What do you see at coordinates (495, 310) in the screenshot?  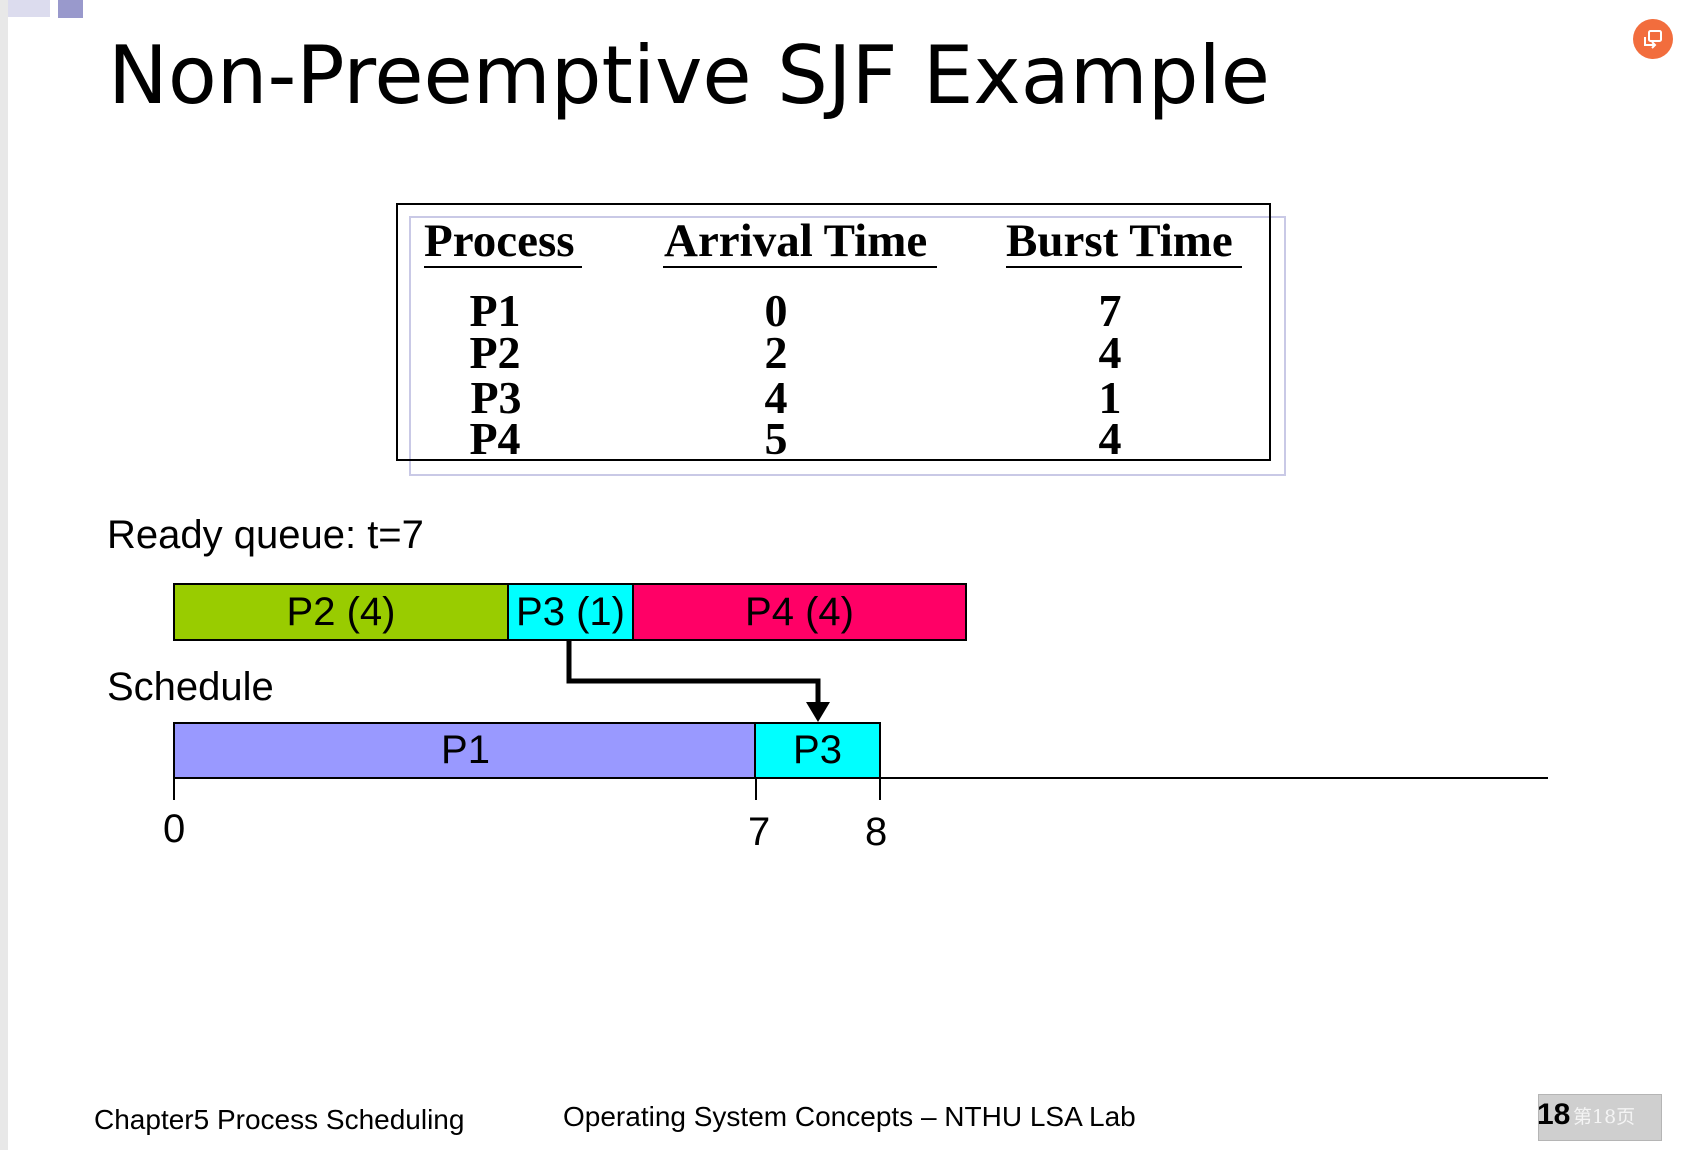 I see `cell-process: P1` at bounding box center [495, 310].